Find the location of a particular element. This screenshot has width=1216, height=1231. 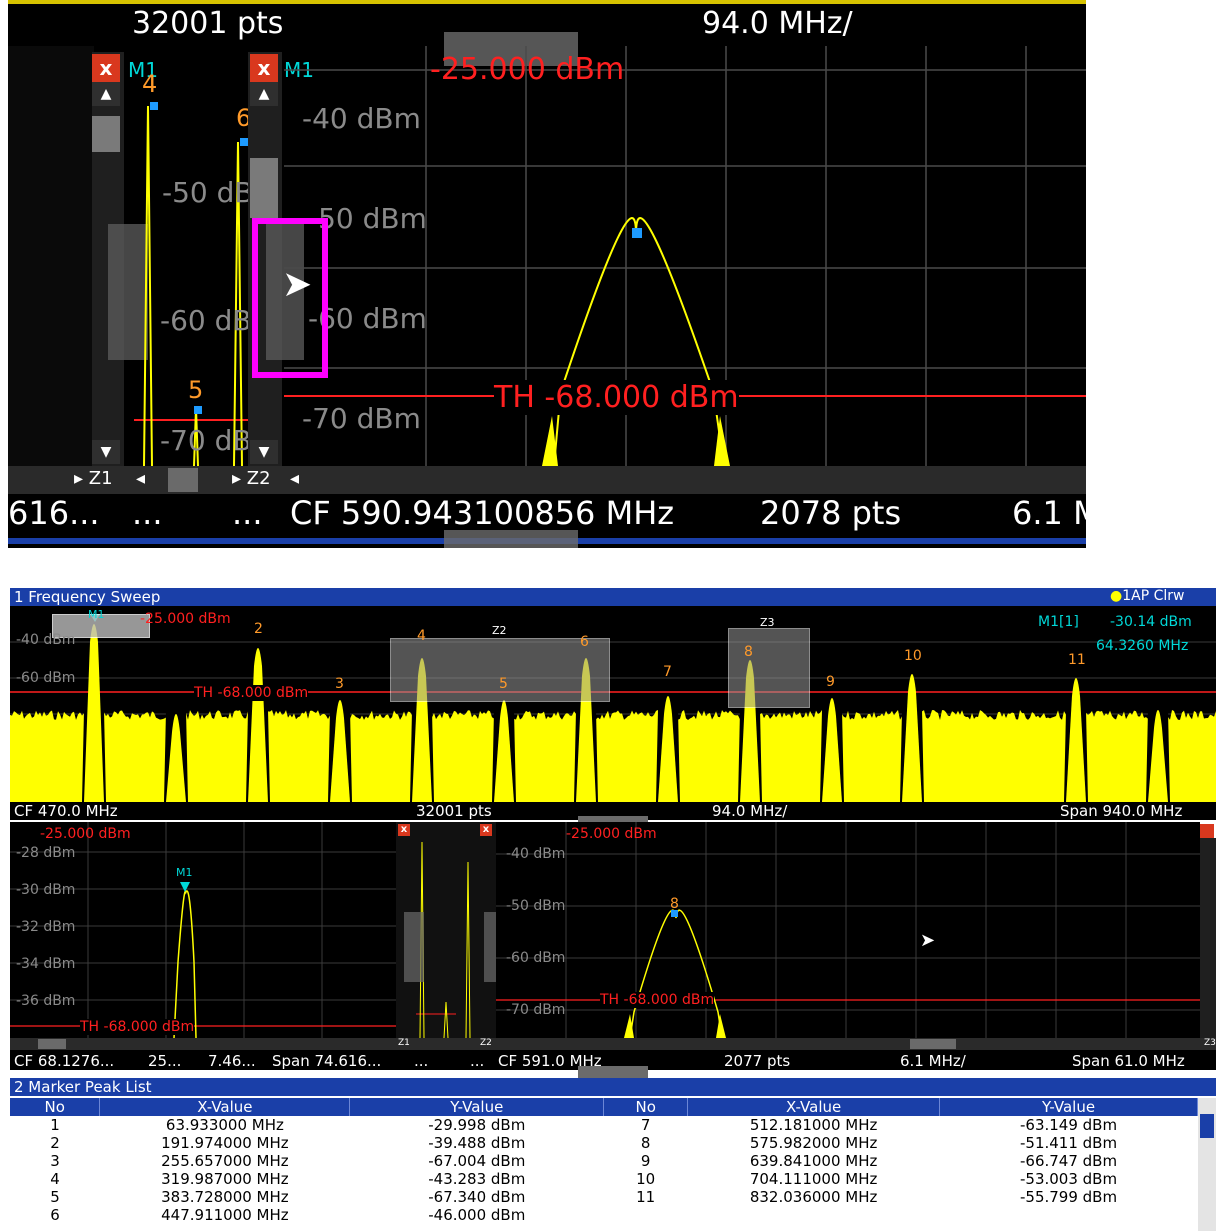

col-no-left: No is located at coordinates (55, 1107).